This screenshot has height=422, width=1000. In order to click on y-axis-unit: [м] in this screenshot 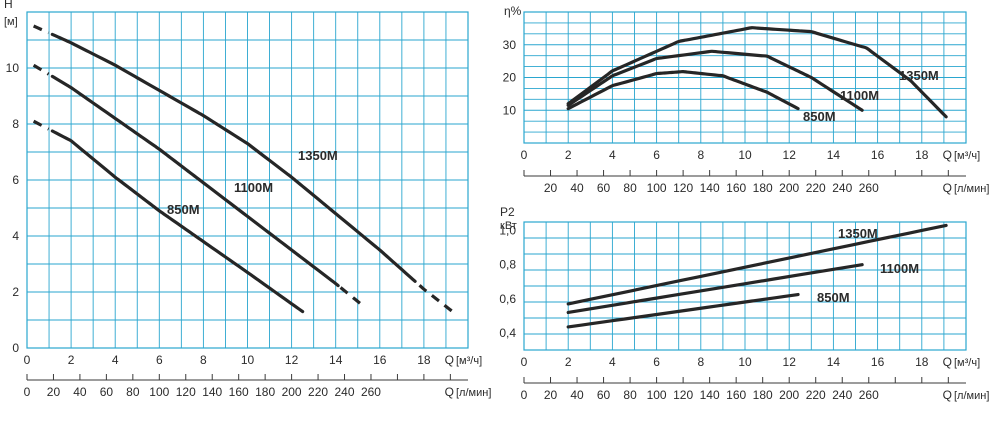, I will do `click(11, 22)`.